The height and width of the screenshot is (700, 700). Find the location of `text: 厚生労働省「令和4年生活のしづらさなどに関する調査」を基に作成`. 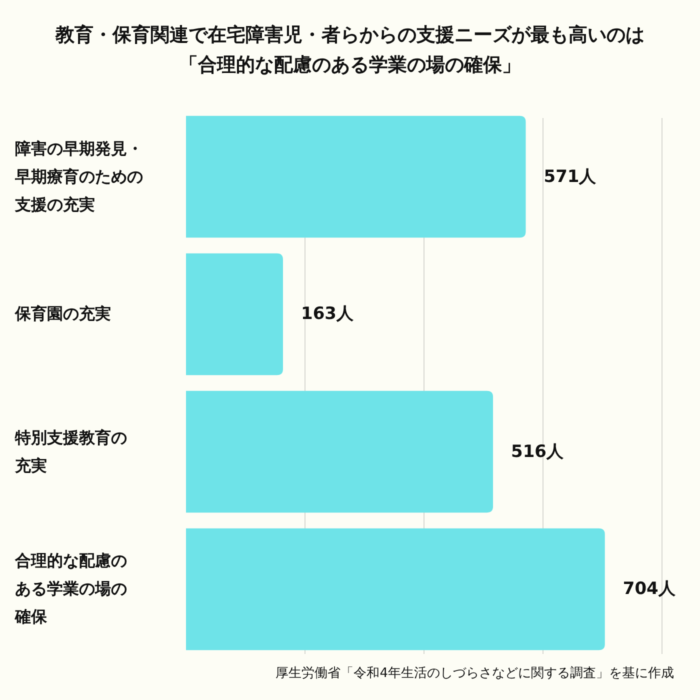

text: 厚生労働省「令和4年生活のしづらさなどに関する調査」を基に作成 is located at coordinates (475, 673).